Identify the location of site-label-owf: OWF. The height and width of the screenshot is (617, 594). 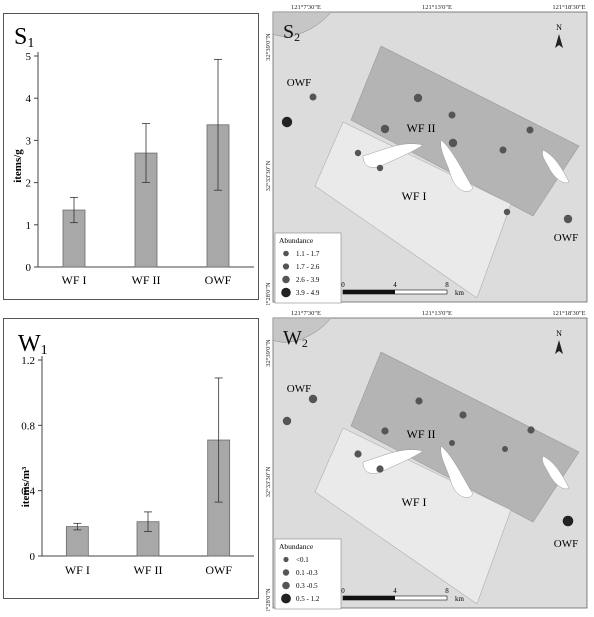
(299, 83).